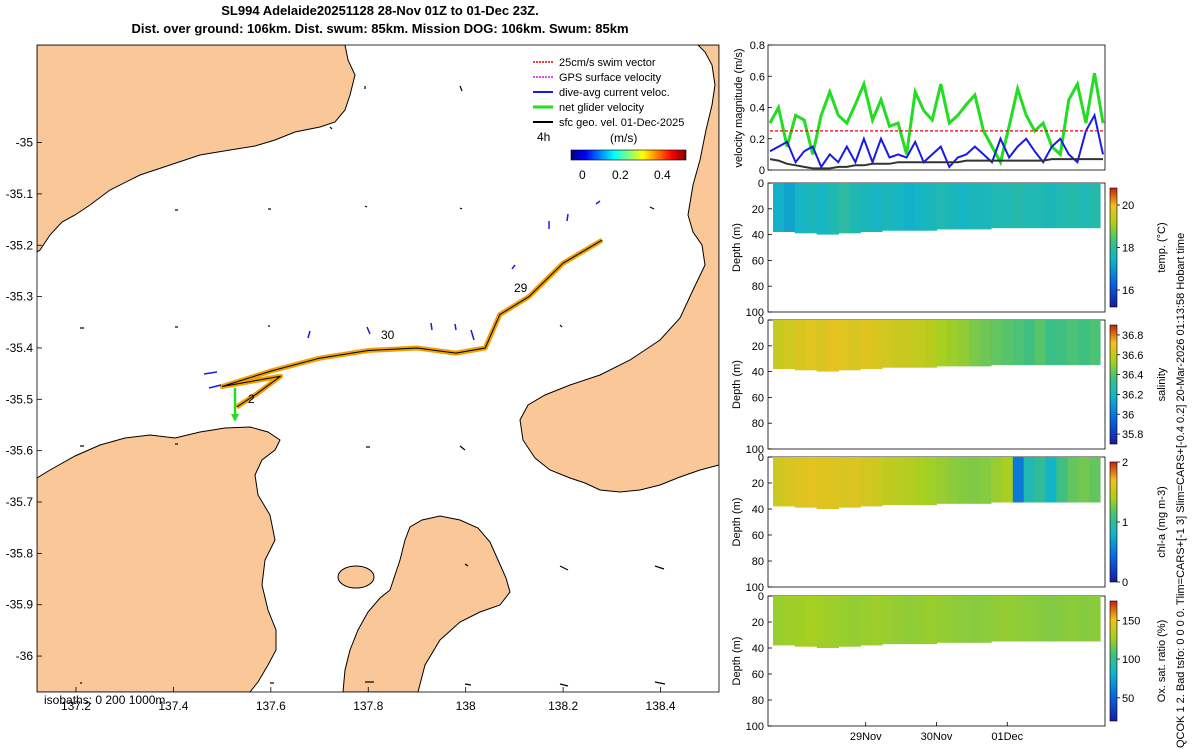 The image size is (1200, 750). What do you see at coordinates (949, 248) in the screenshot?
I see `section-temperature: 0 20 40 60 80 100 Depth (m) 16 18 20 temp. (°C)` at bounding box center [949, 248].